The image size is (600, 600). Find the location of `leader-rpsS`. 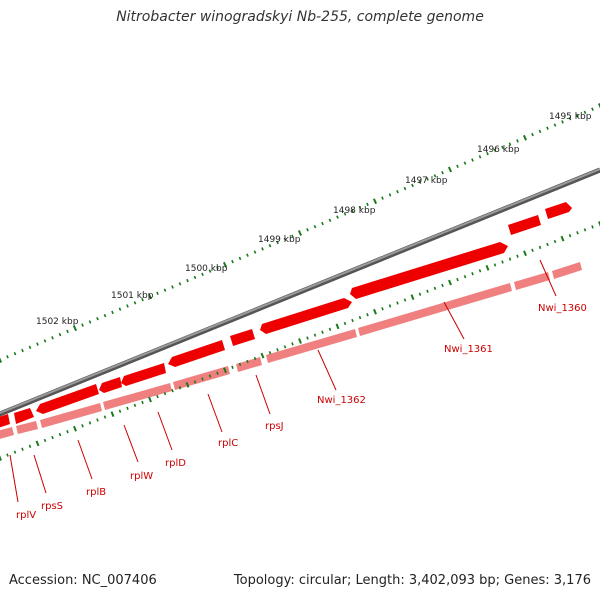

leader-rpsS is located at coordinates (40, 474).